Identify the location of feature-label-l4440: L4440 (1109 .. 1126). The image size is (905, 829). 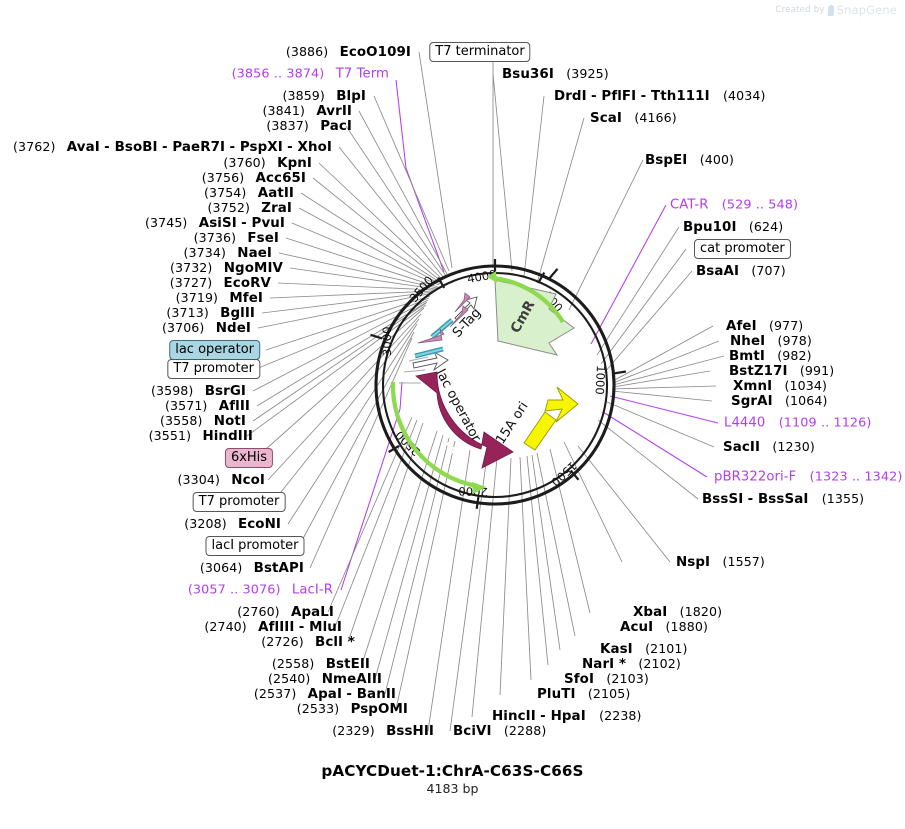
(798, 422).